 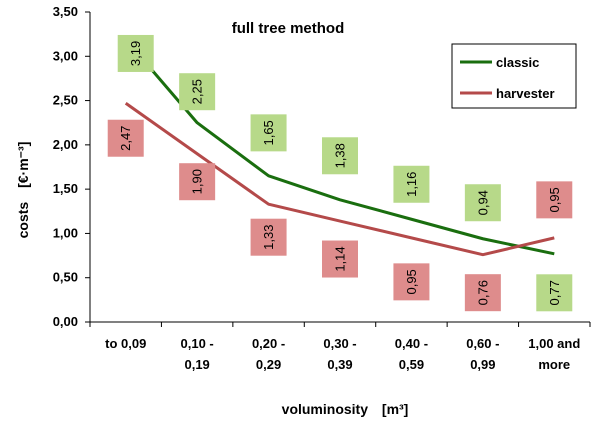 I want to click on data-label-text: 1,90, so click(x=197, y=181).